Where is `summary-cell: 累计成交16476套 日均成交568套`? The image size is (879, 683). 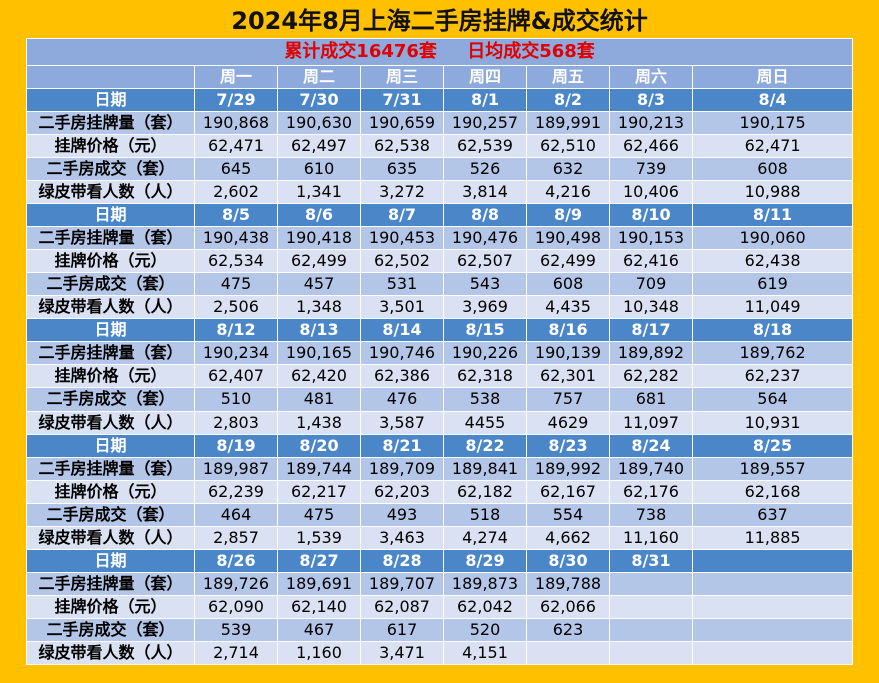
summary-cell: 累计成交16476套 日均成交568套 is located at coordinates (439, 52).